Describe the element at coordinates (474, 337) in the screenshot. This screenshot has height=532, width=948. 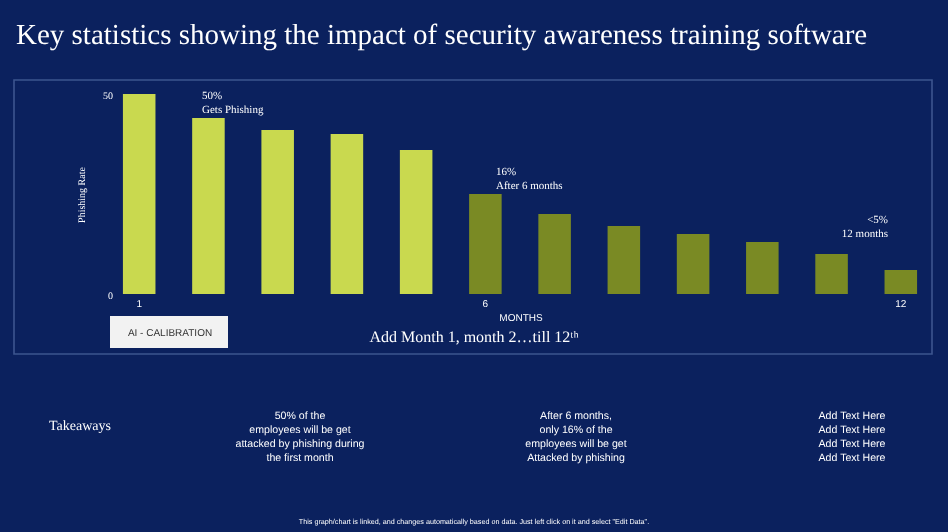
I see `text: Add Month 1, month 2…till 12ᵗʰ` at that location.